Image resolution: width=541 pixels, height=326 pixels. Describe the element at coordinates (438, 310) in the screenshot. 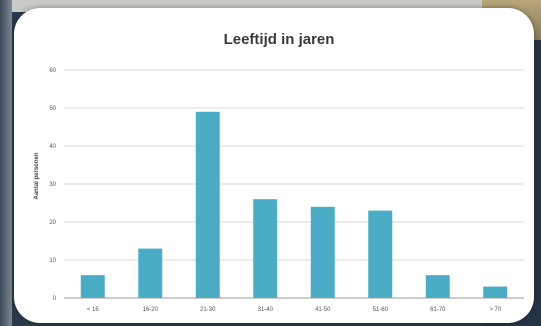

I see `x-tick-label: 61-70` at that location.